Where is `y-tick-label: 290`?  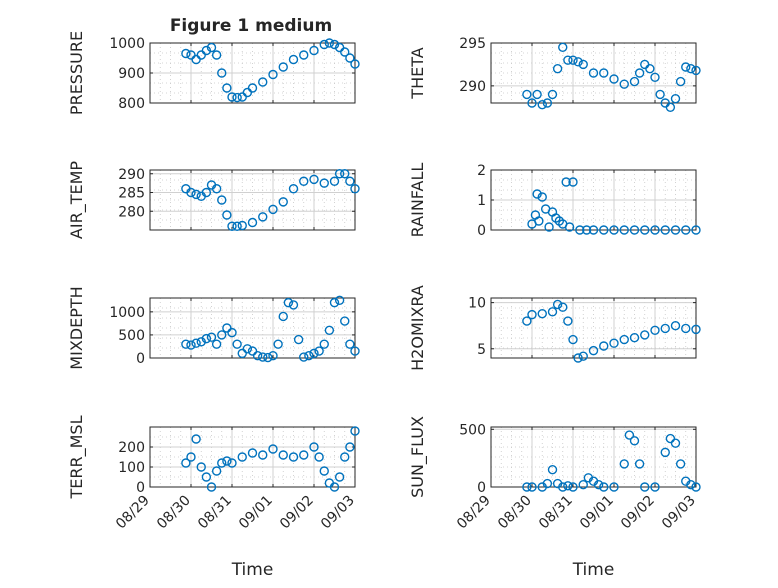
y-tick-label: 290 is located at coordinates (131, 175).